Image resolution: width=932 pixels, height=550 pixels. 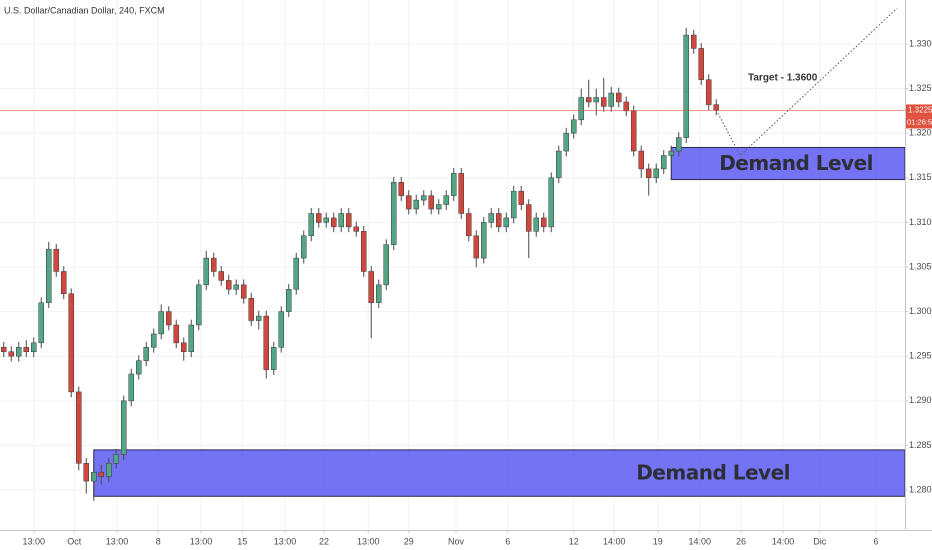 I want to click on x-tick-label: Oct, so click(x=74, y=541).